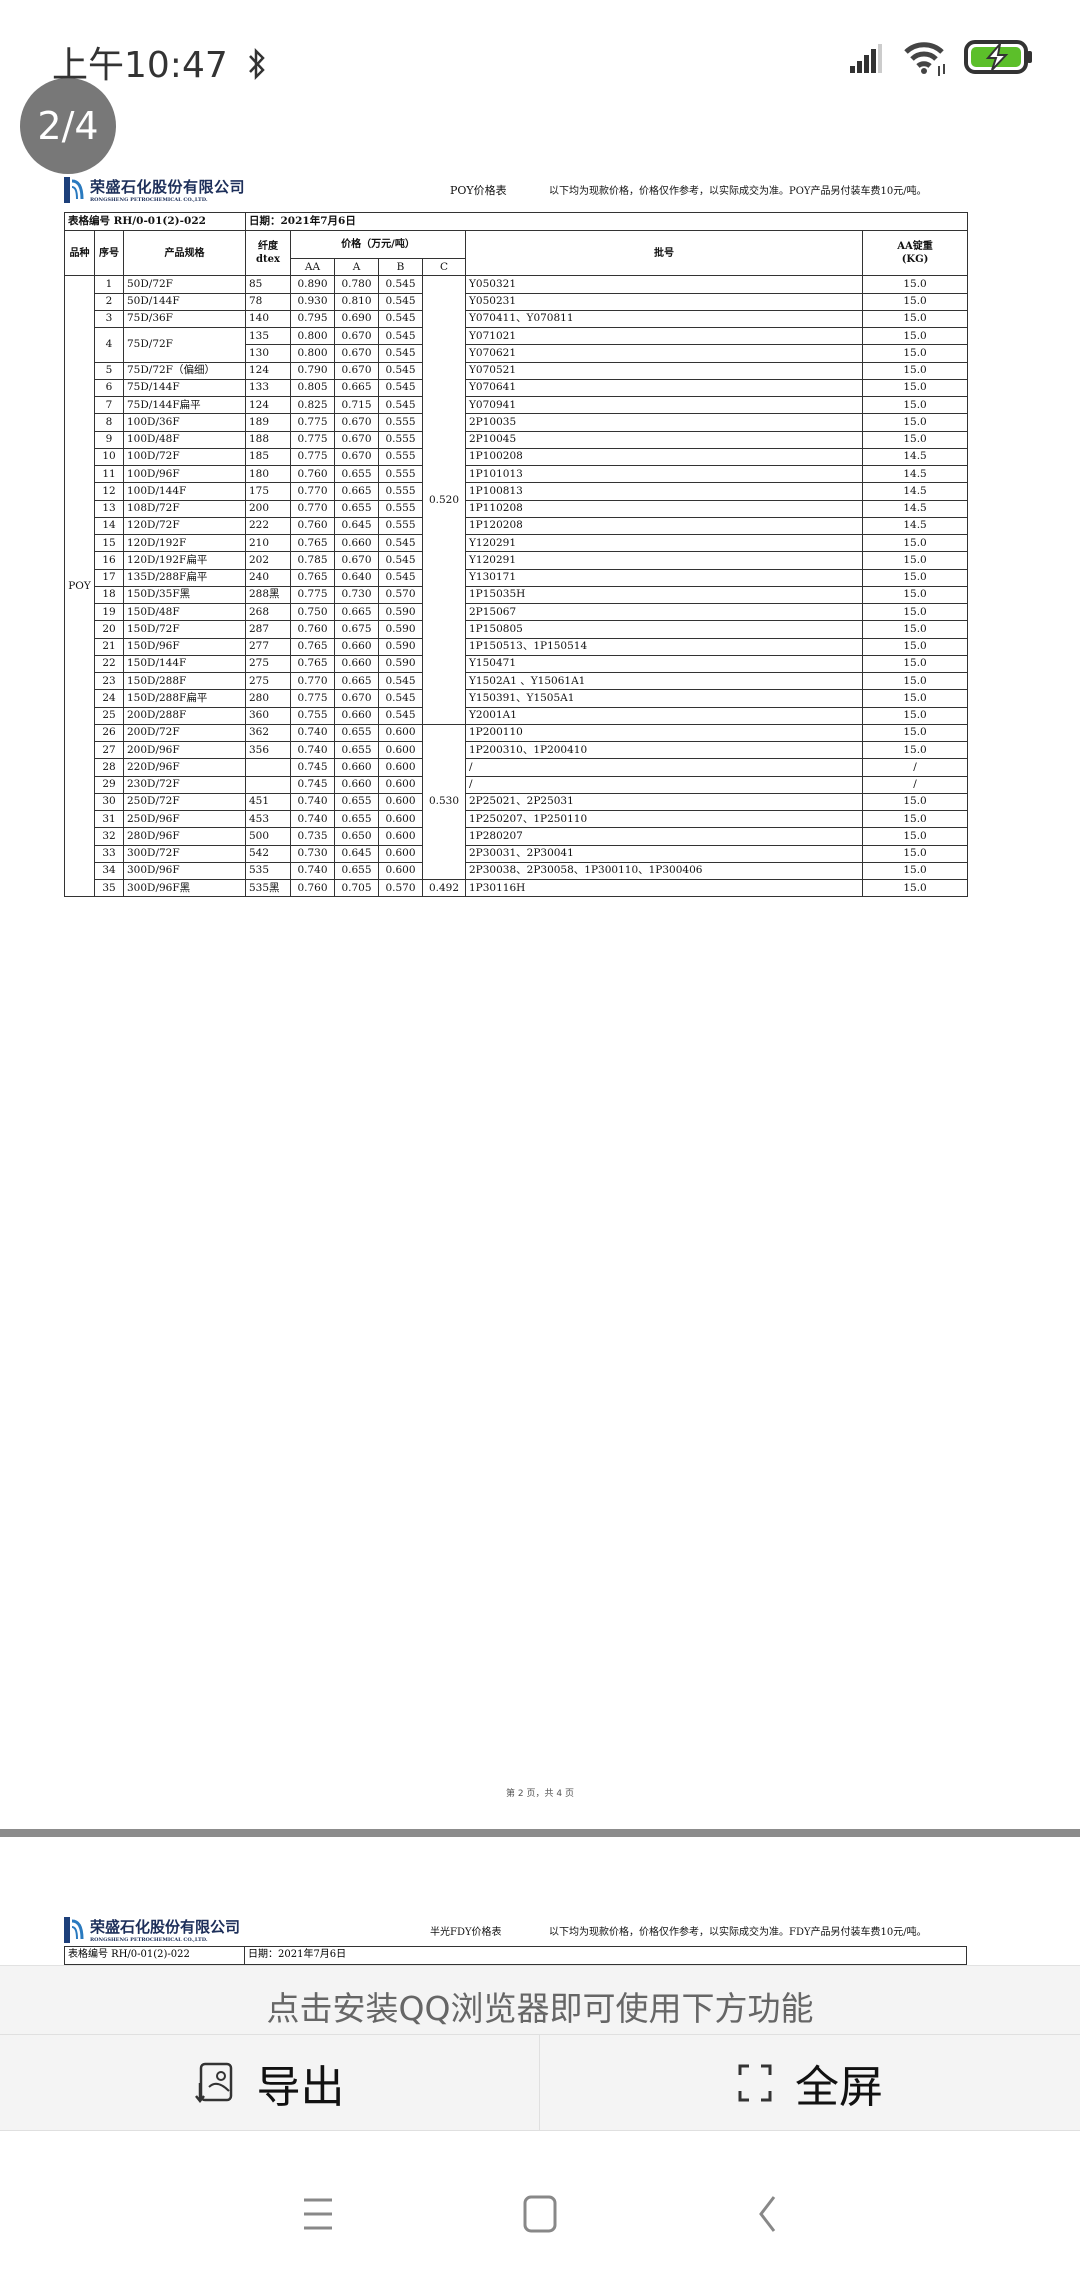 Image resolution: width=1080 pixels, height=2280 pixels. What do you see at coordinates (109, 646) in the screenshot?
I see `seq-cell: 21` at bounding box center [109, 646].